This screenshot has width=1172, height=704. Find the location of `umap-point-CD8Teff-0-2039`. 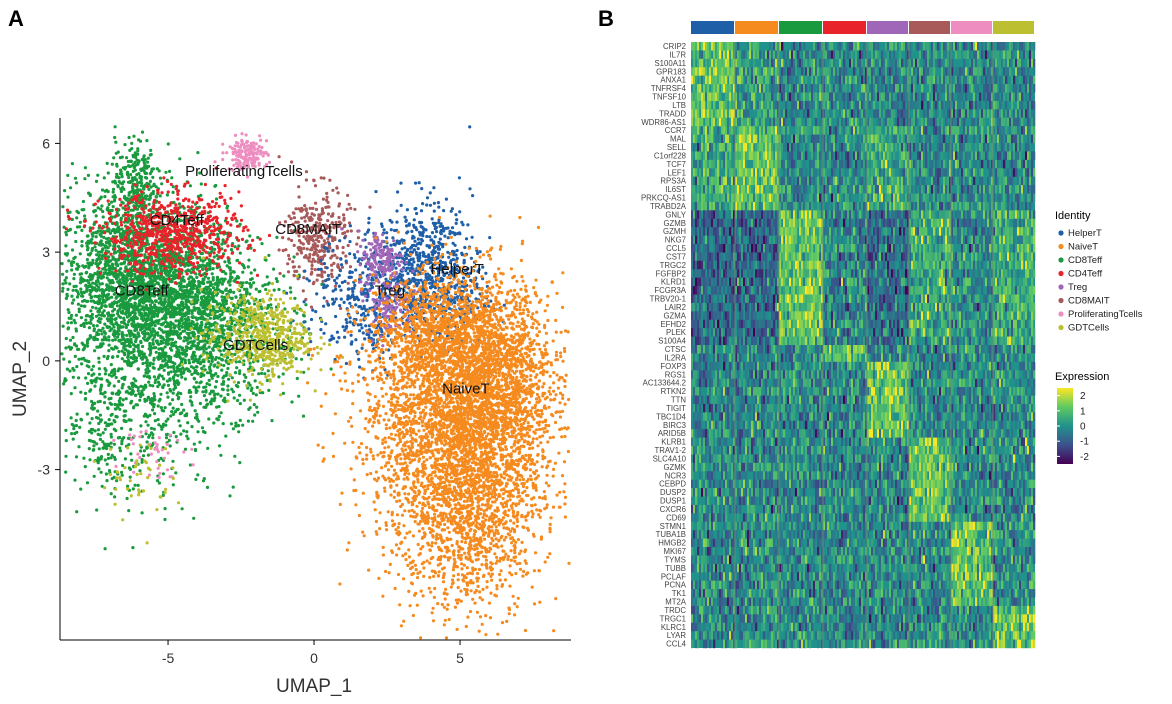

umap-point-CD8Teff-0-2039 is located at coordinates (84, 326).